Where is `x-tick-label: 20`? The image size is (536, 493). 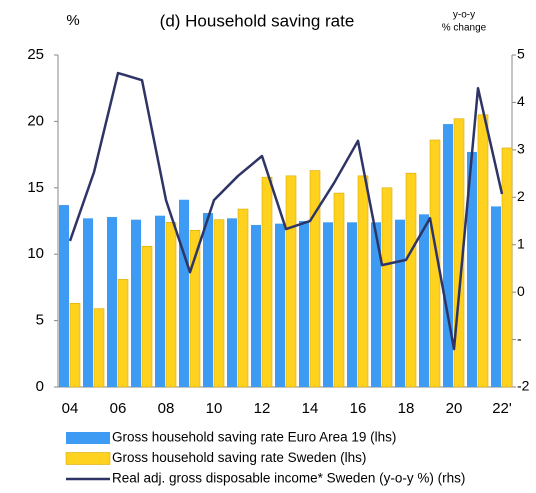 x-tick-label: 20 is located at coordinates (454, 408).